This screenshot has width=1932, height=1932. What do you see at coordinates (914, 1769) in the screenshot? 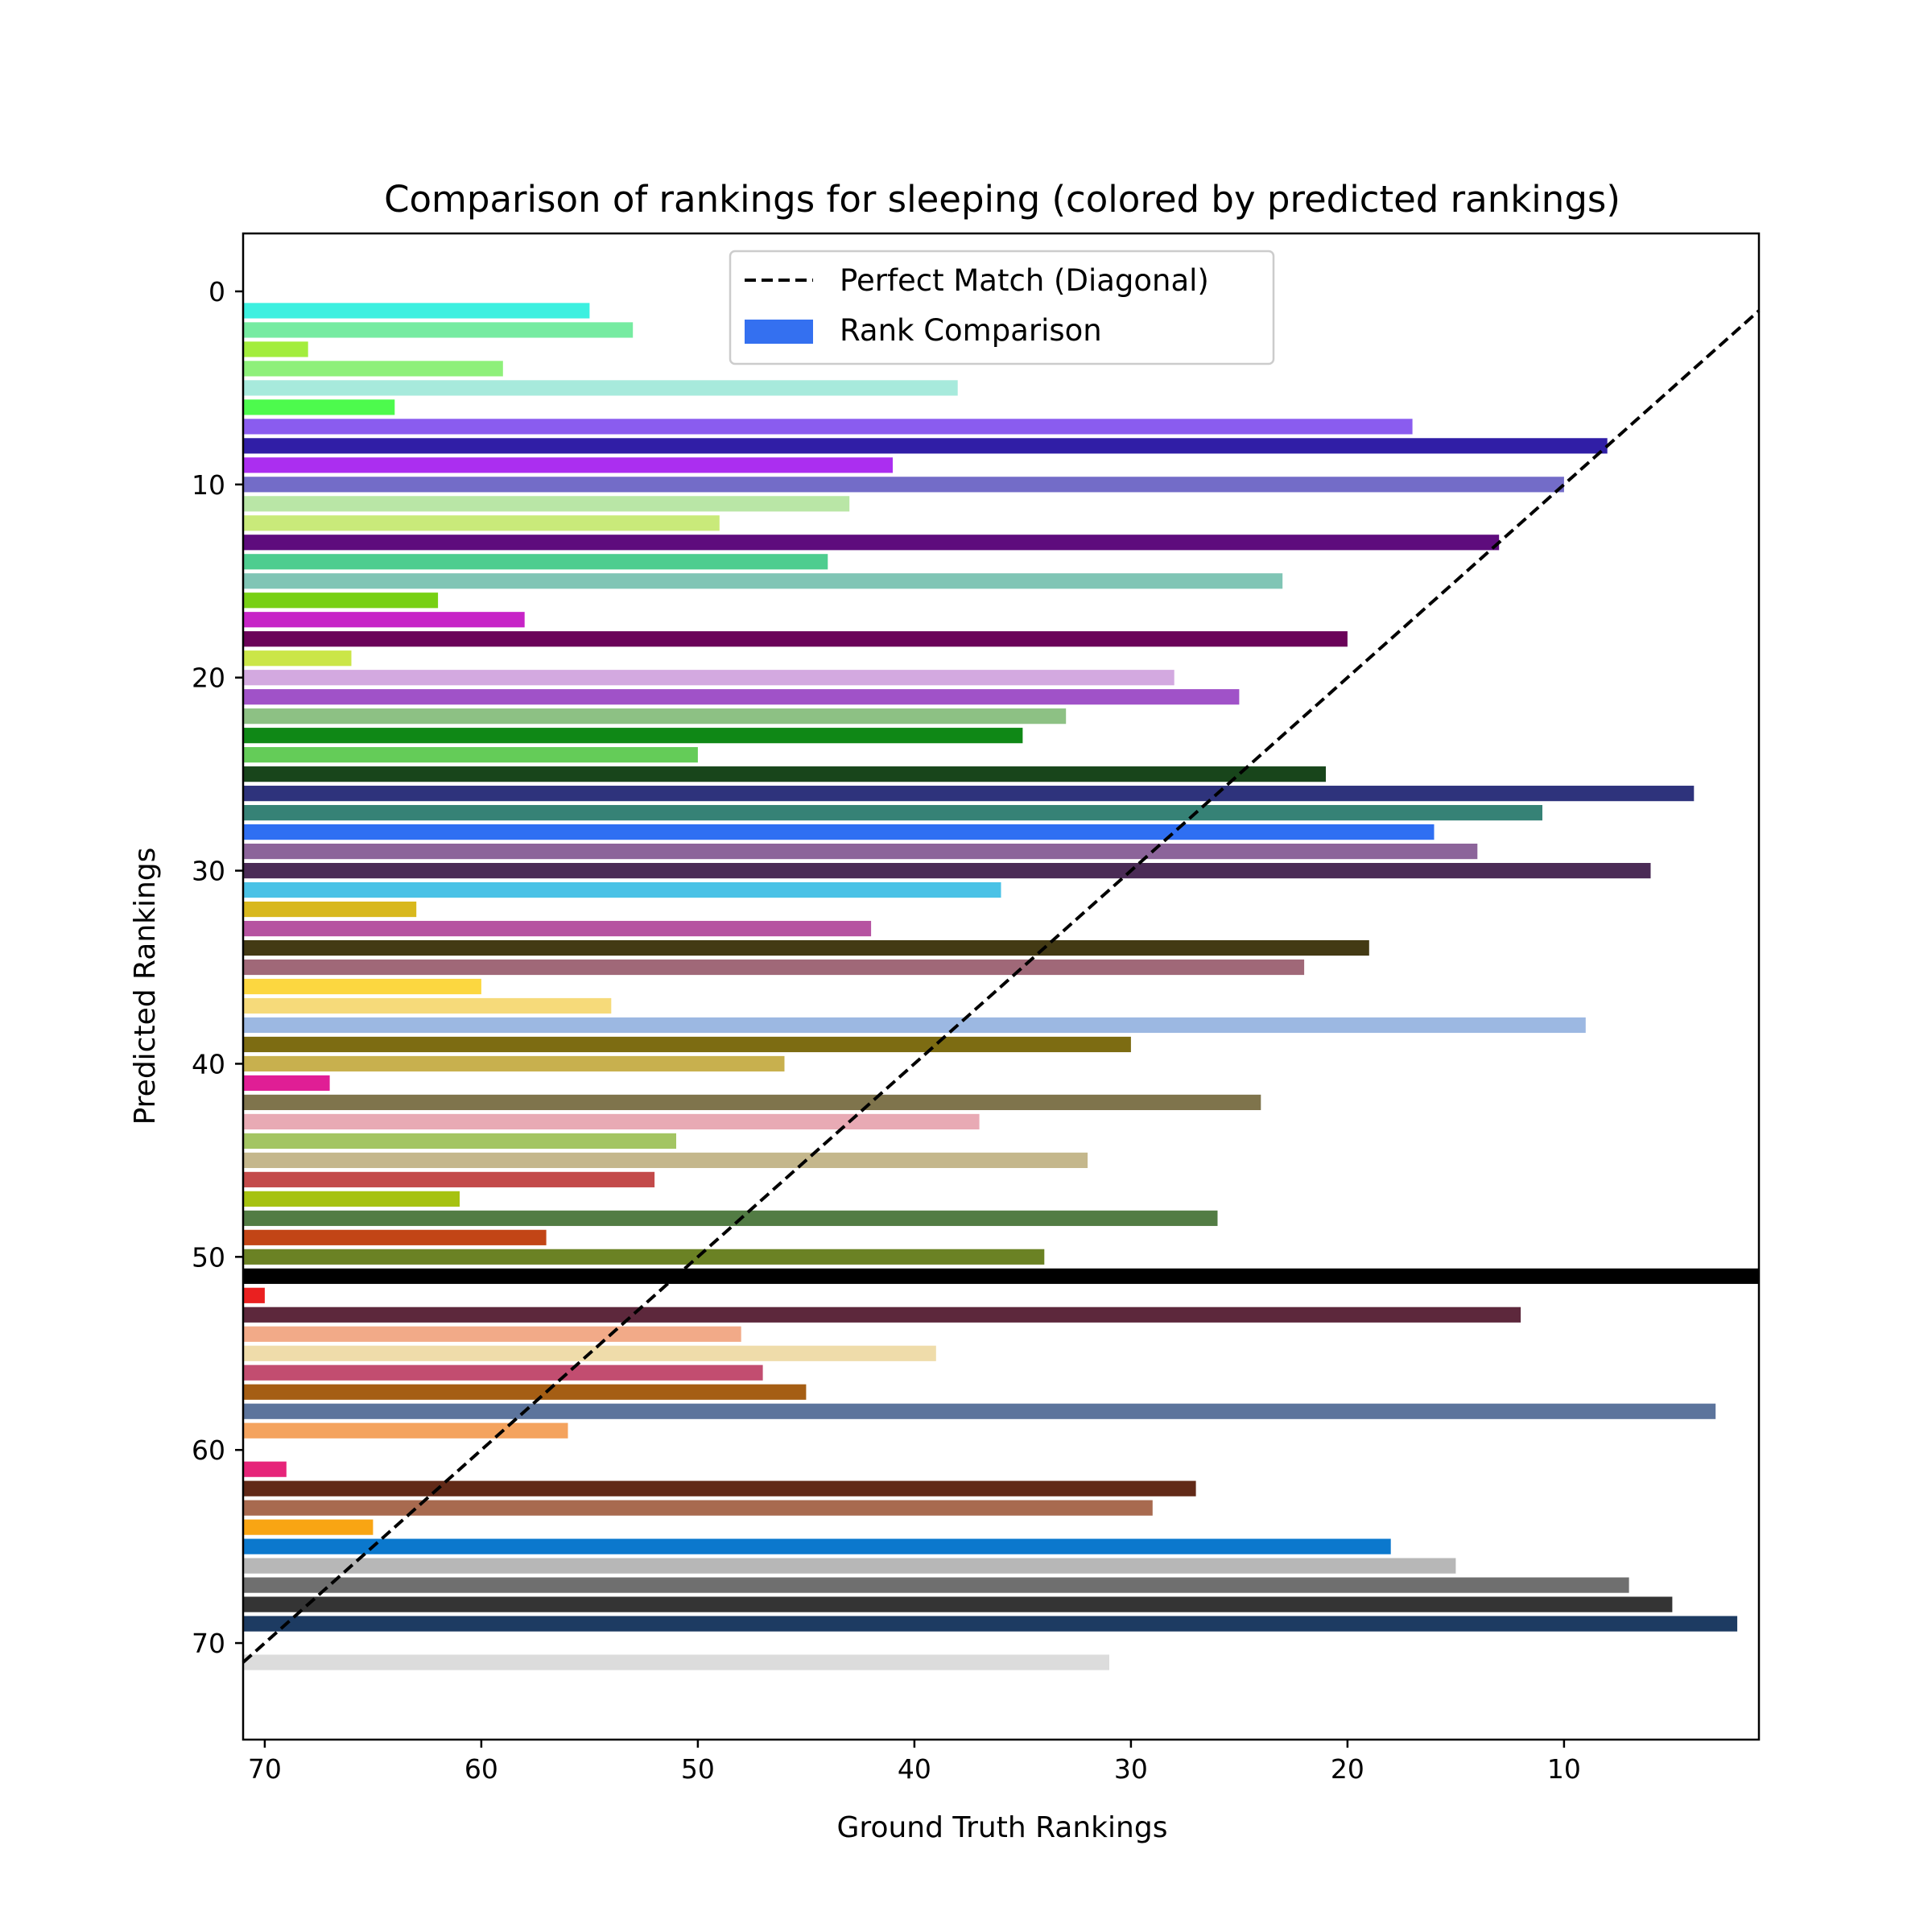
I see `x-tick-label-40: 40` at bounding box center [914, 1769].